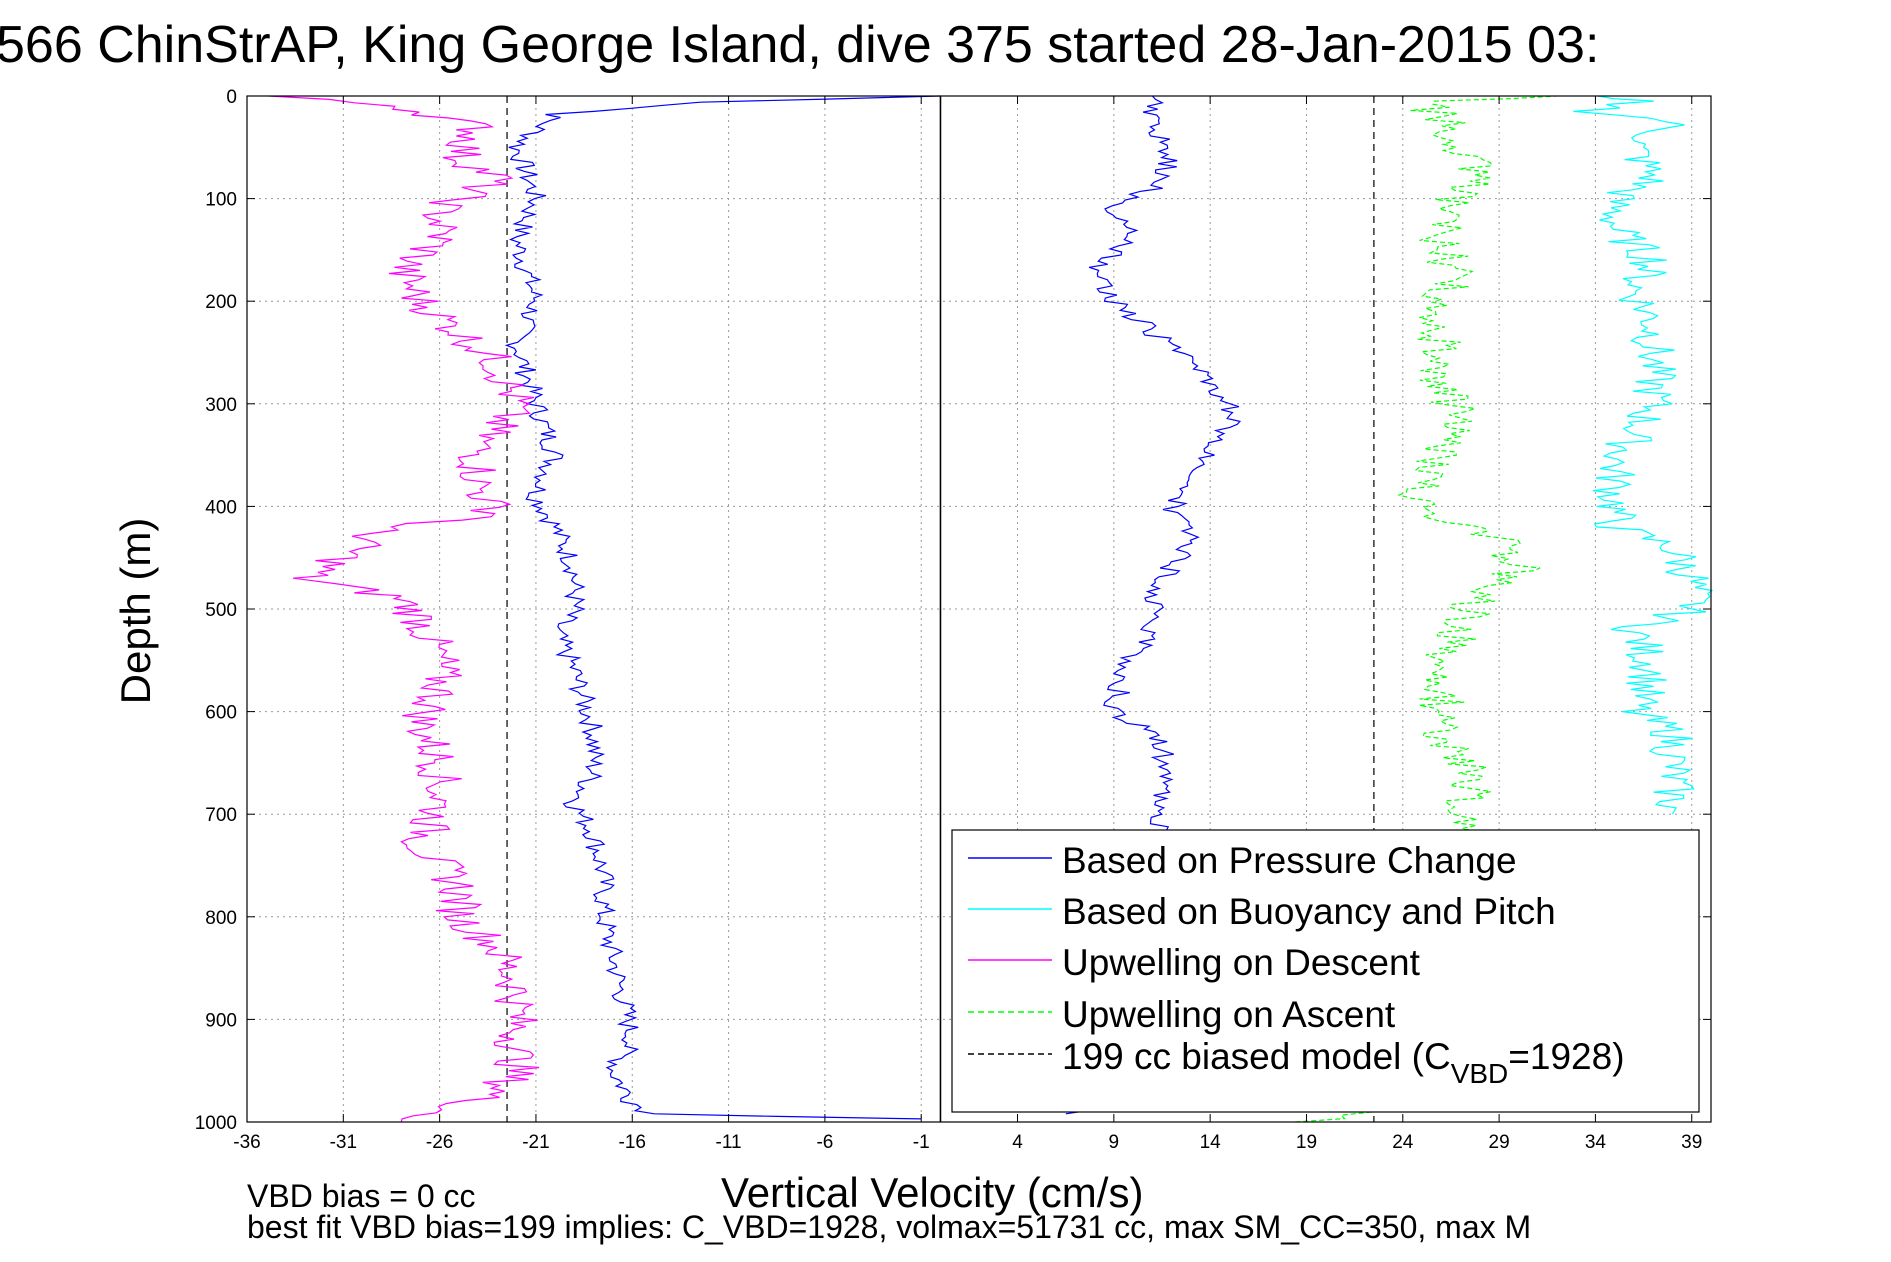  I want to click on x-tick-label: 19, so click(1306, 1142).